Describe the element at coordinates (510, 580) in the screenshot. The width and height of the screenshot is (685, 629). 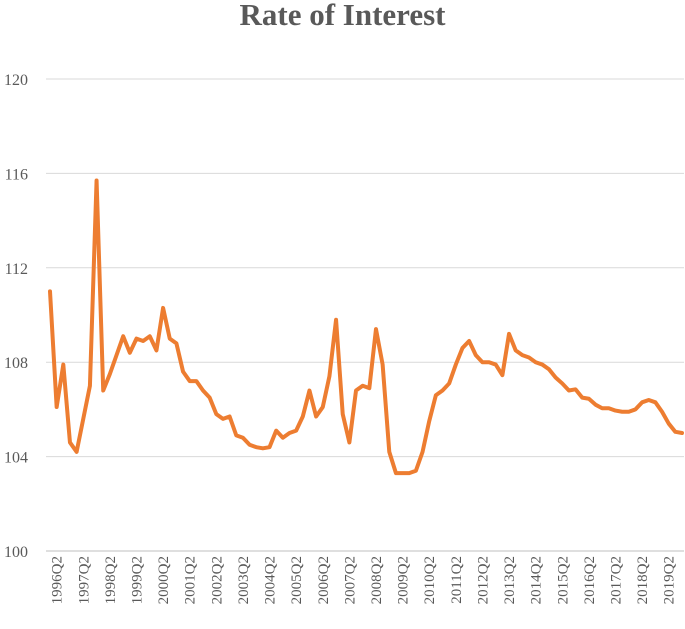
I see `x-tick-label: 2013Q2` at that location.